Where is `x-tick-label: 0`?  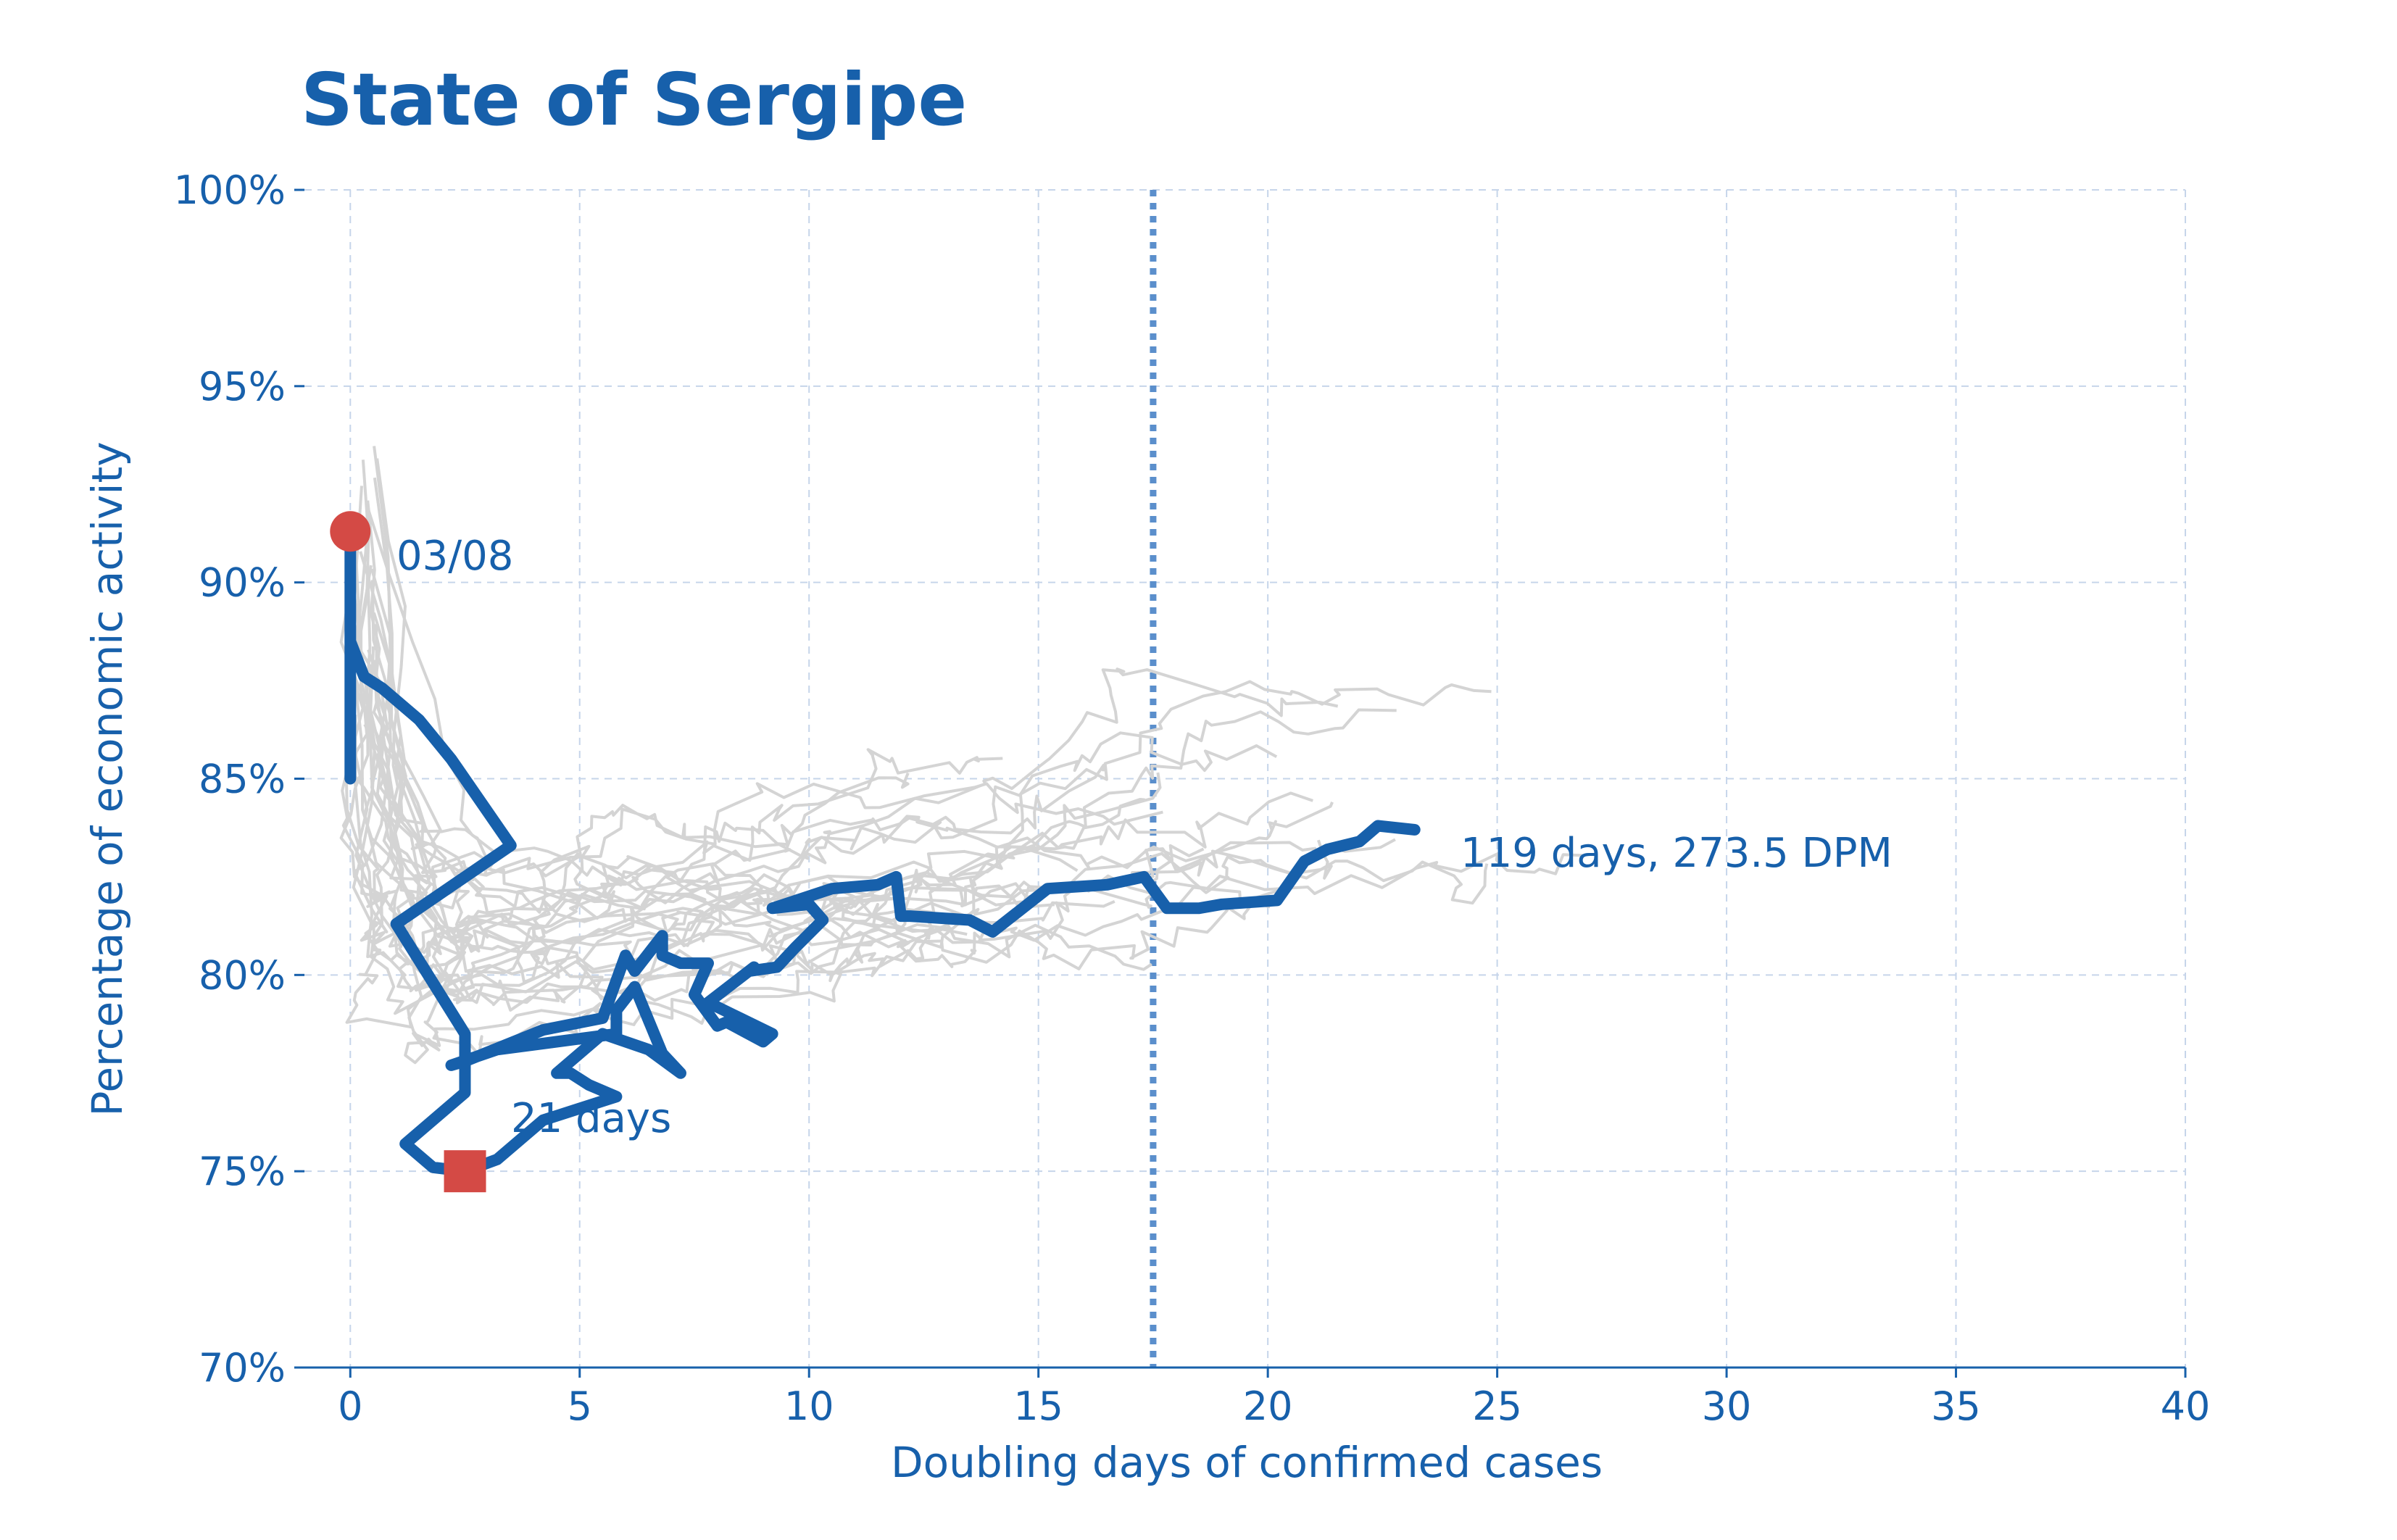 x-tick-label: 0 is located at coordinates (350, 1406).